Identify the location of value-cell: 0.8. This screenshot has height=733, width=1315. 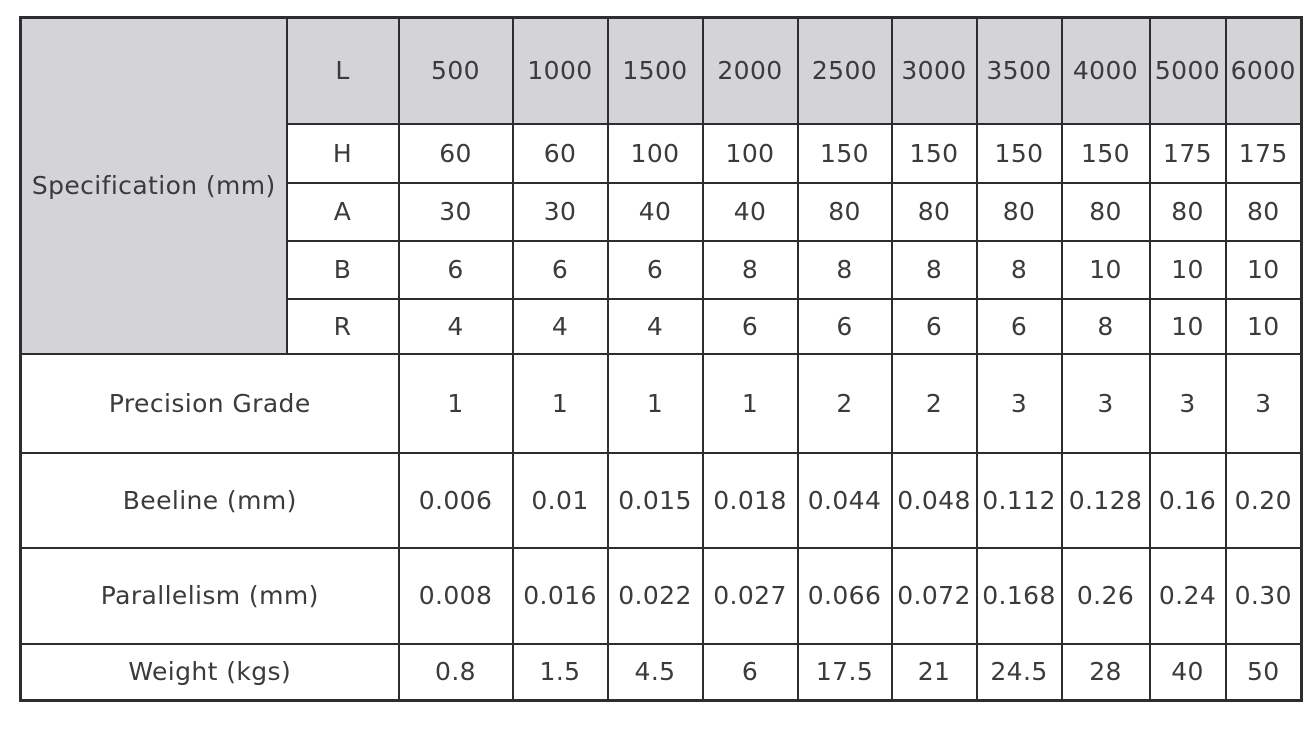
(455, 672).